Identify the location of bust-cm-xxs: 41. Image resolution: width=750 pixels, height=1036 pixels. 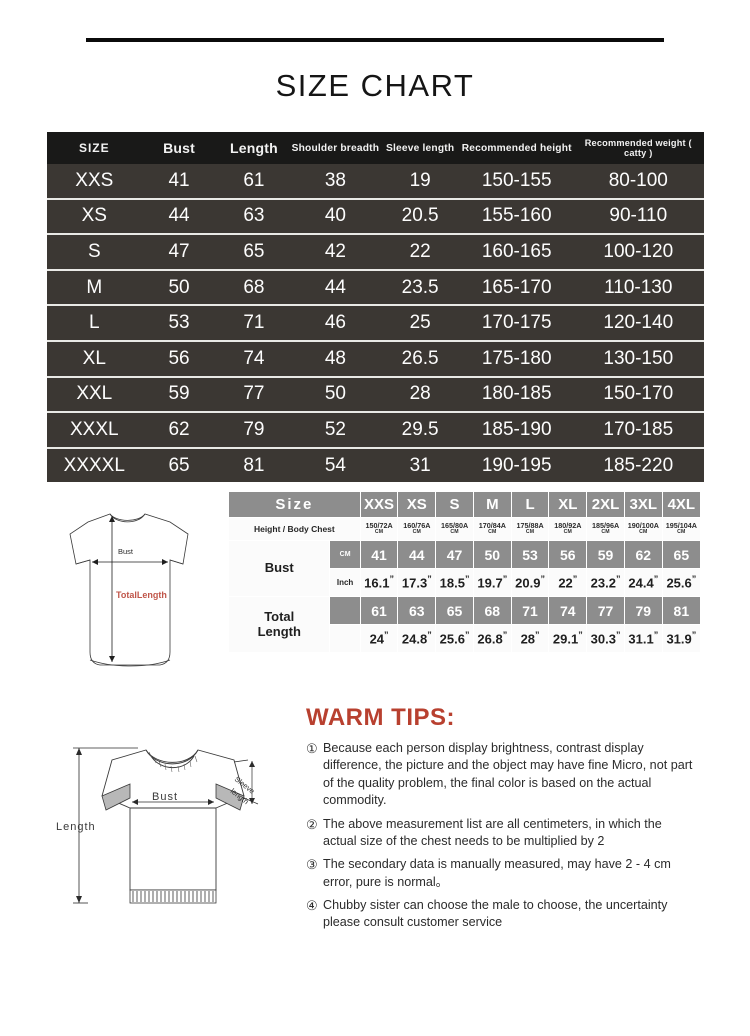
(379, 554).